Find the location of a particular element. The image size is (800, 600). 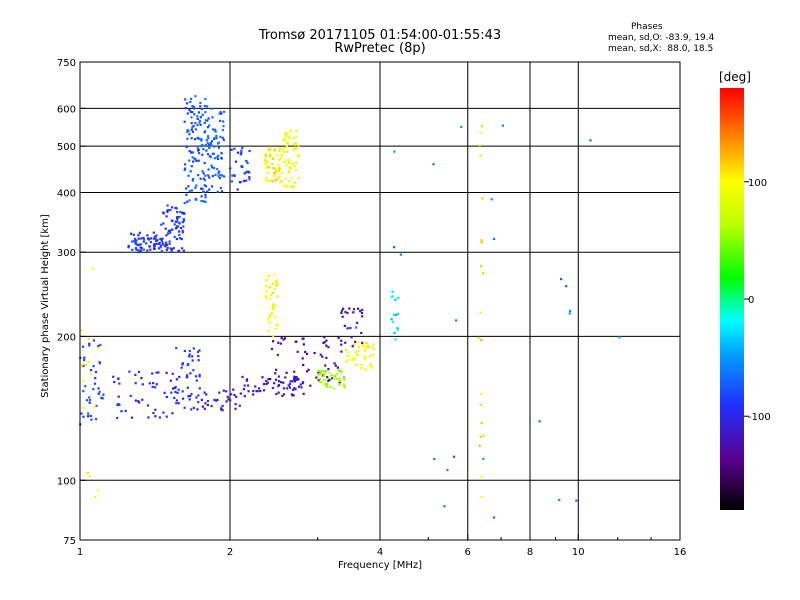

y-tick-label: 75 is located at coordinates (69, 541).